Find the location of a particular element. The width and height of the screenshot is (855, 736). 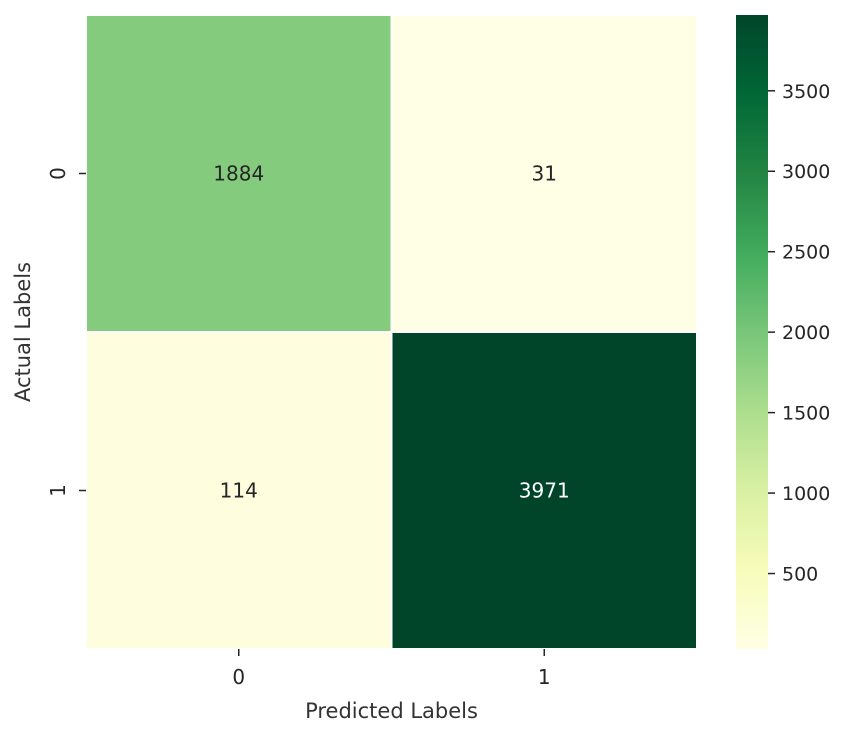

colorbar-tick-label: 2000 is located at coordinates (806, 333).